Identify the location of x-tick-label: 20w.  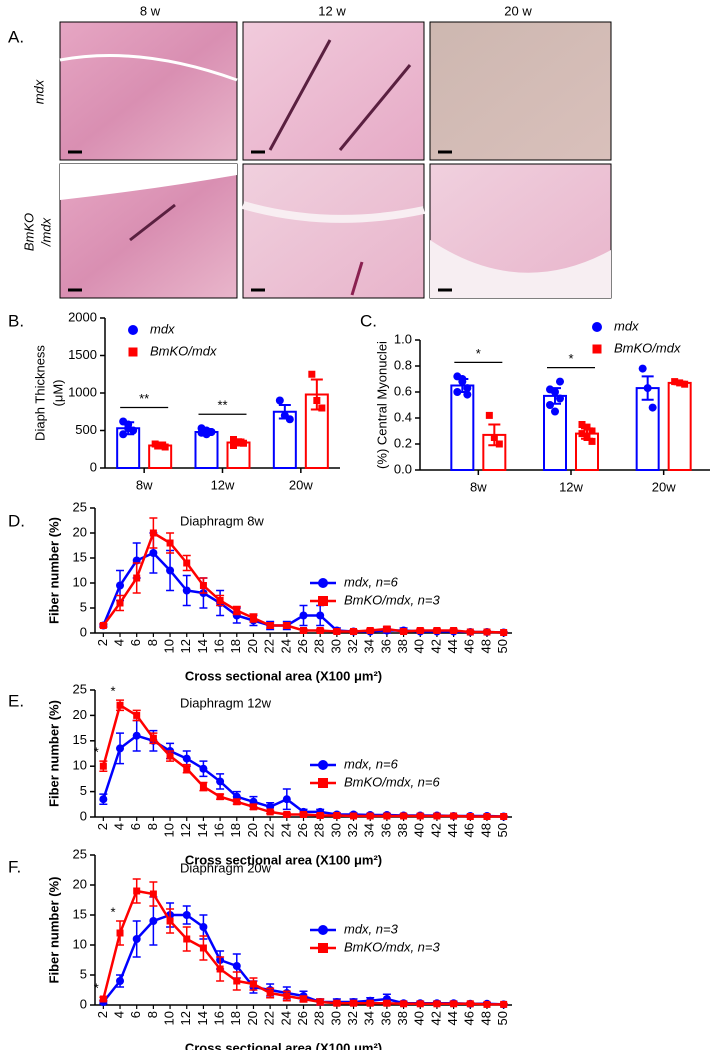
(301, 484).